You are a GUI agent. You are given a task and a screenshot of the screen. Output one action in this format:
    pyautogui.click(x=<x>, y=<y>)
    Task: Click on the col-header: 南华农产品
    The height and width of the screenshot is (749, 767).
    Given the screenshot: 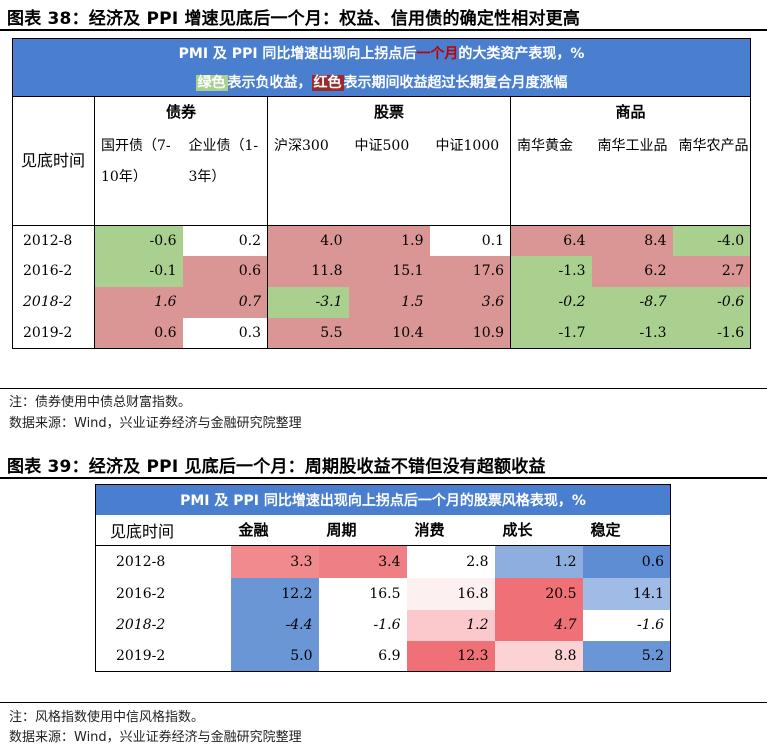 What is the action you would take?
    pyautogui.click(x=711, y=176)
    